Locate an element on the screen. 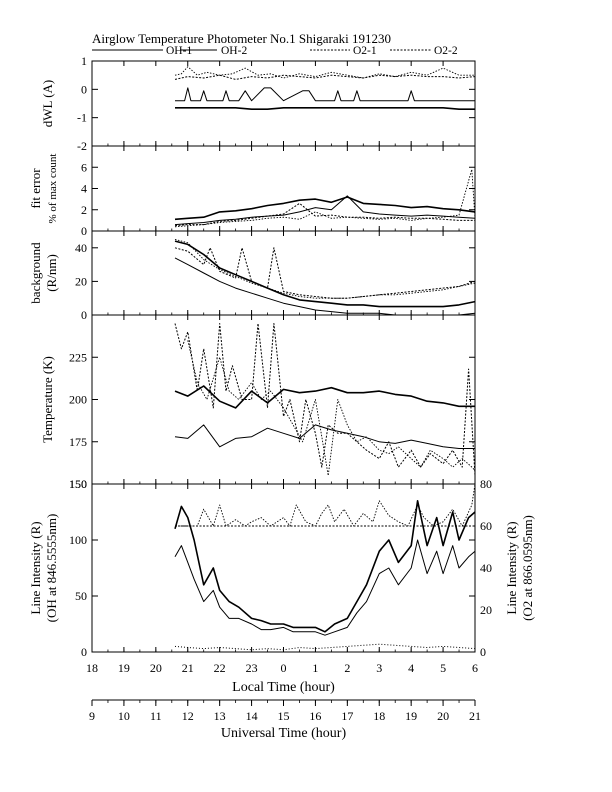 This screenshot has width=612, height=792. y-axis-label: fit error is located at coordinates (35, 188).